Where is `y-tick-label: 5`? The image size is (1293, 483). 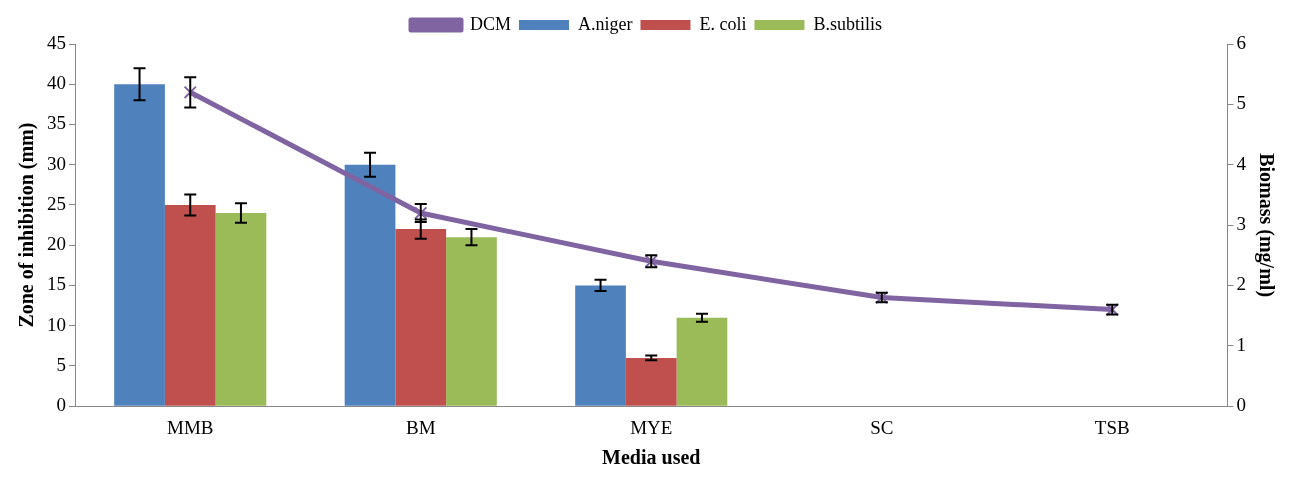
y-tick-label: 5 is located at coordinates (61, 364).